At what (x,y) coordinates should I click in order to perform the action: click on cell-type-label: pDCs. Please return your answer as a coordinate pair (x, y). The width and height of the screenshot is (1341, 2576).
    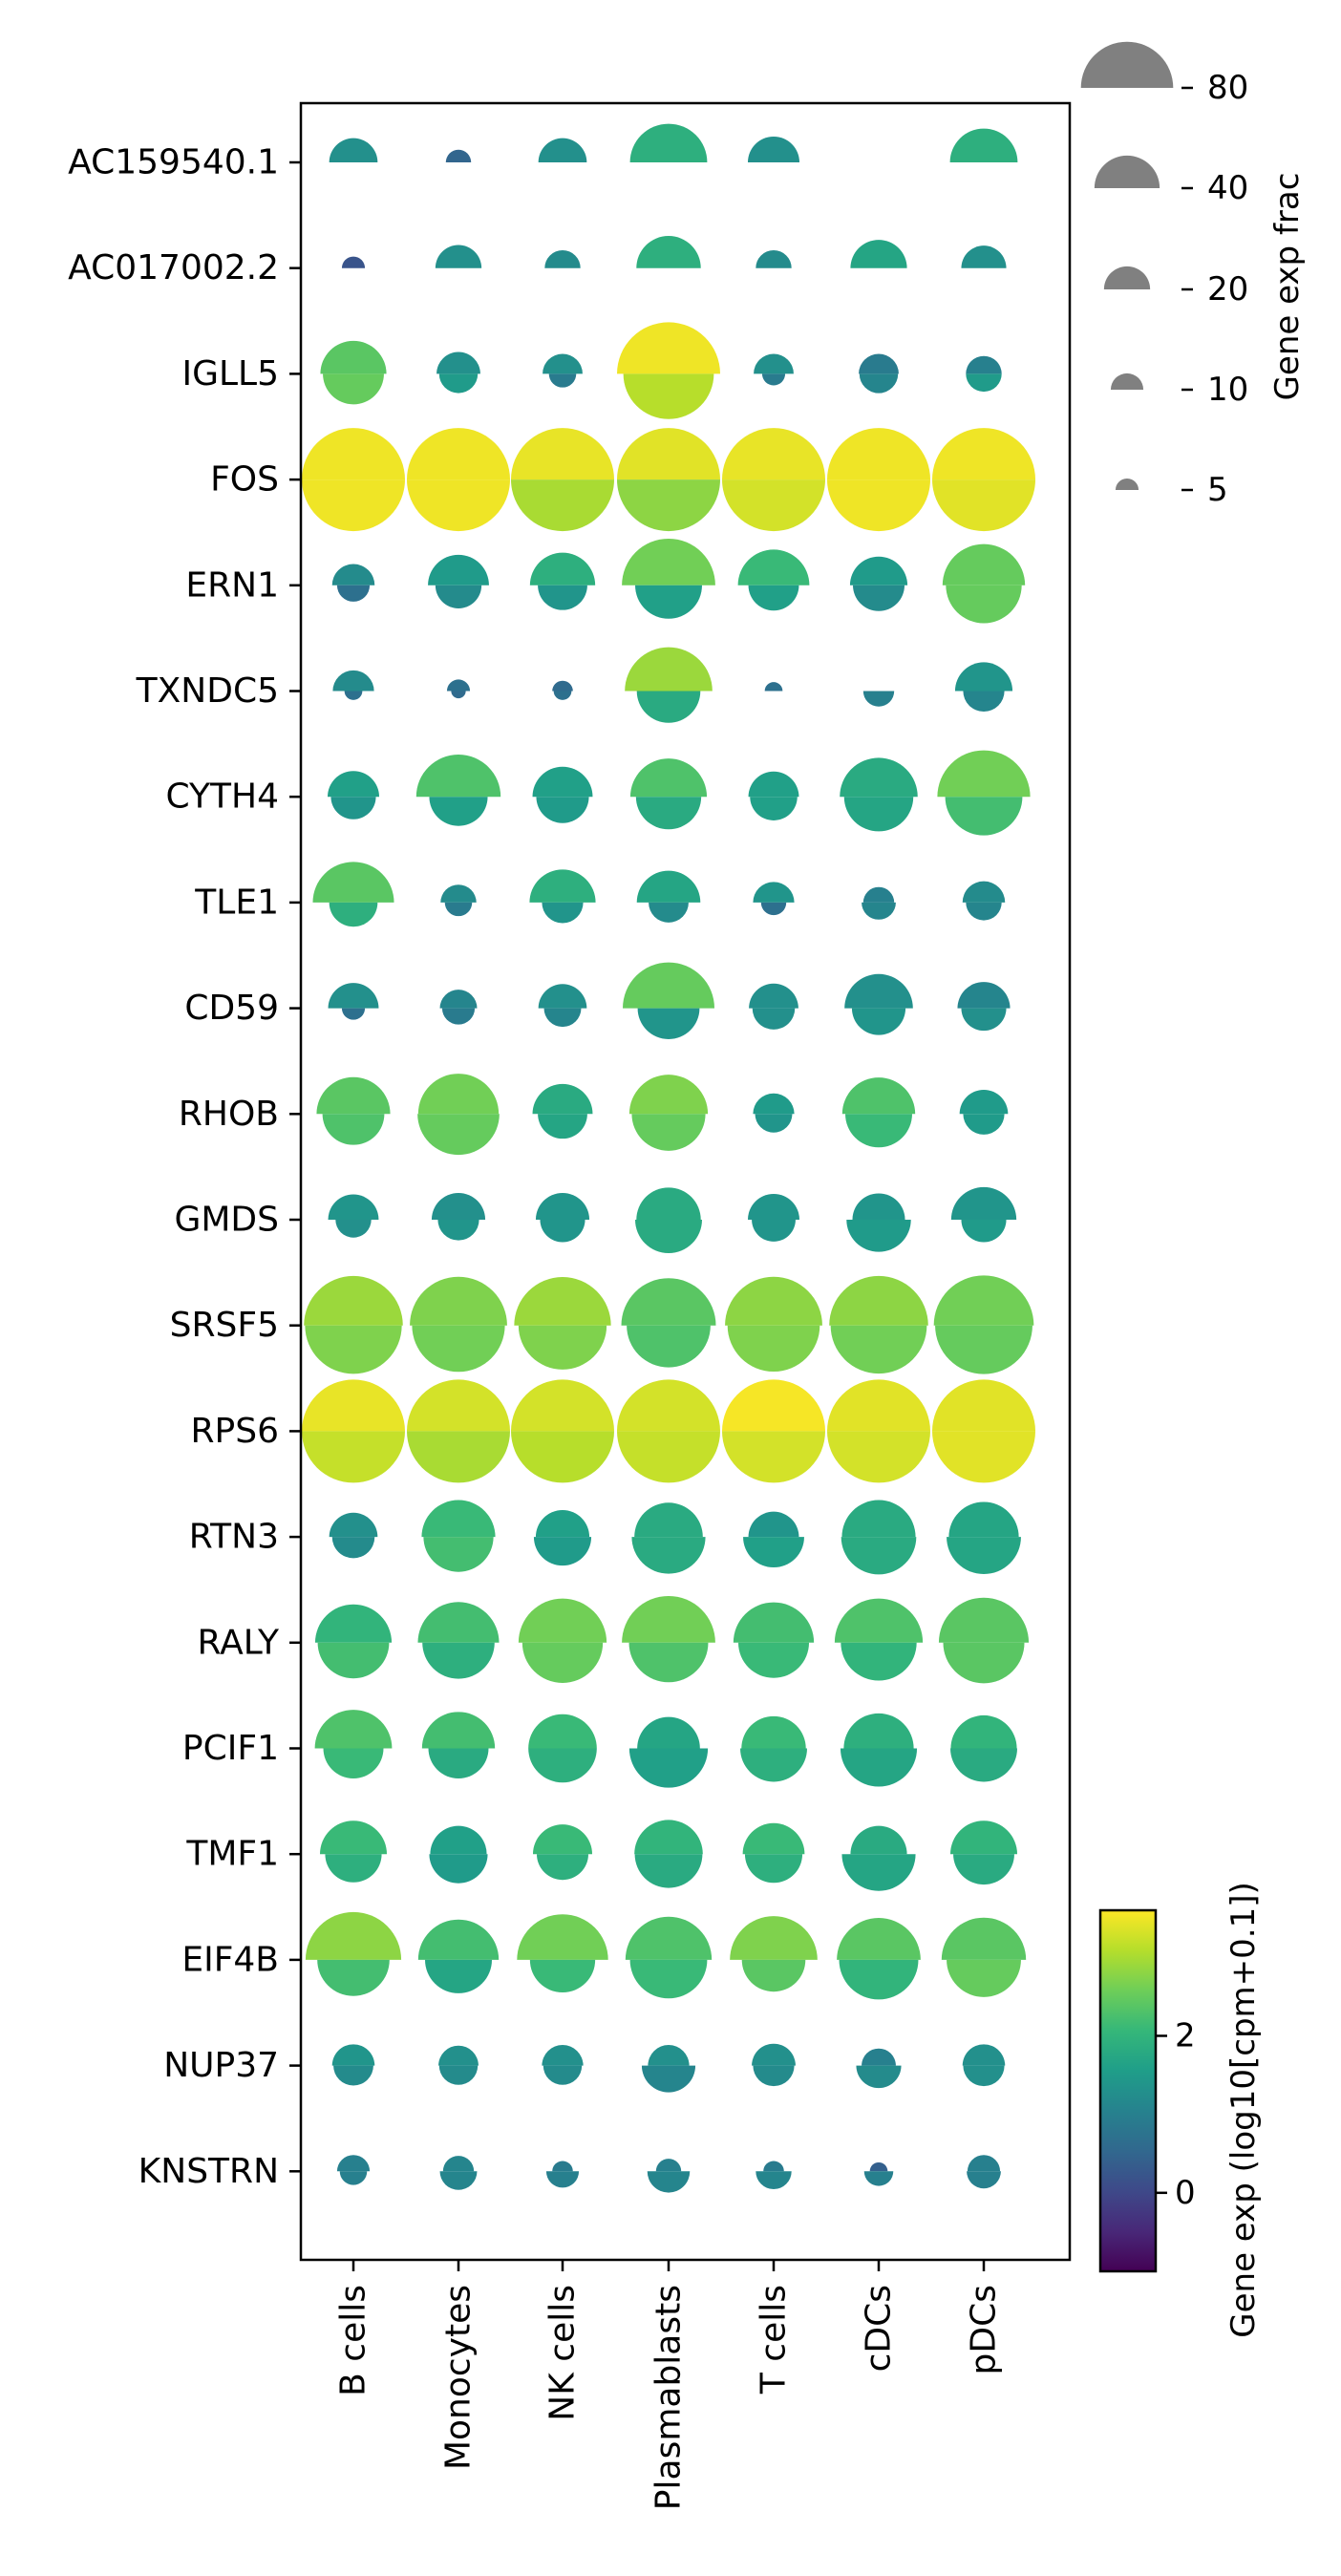
    Looking at the image, I should click on (985, 2329).